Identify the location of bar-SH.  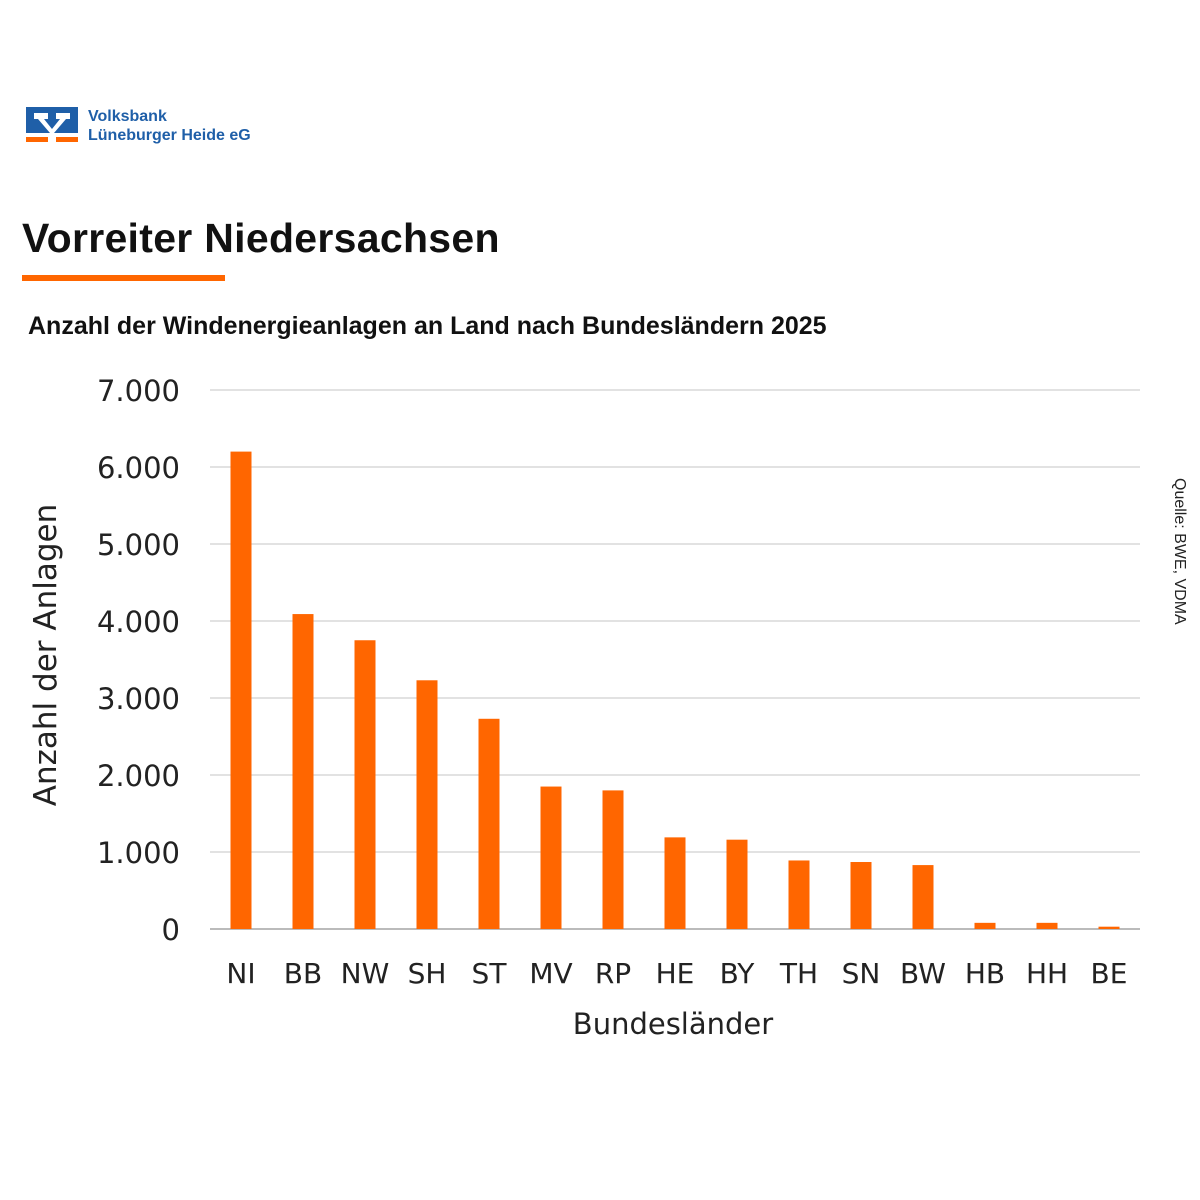
(427, 804).